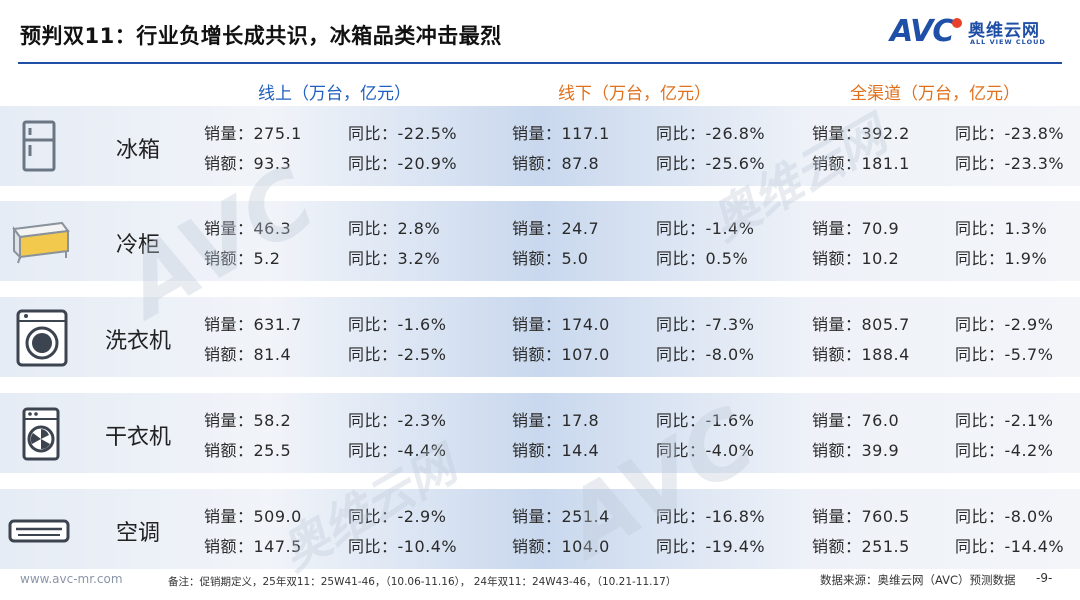 This screenshot has width=1080, height=600. Describe the element at coordinates (861, 546) in the screenshot. I see `all-amount: 销额：251.5` at that location.